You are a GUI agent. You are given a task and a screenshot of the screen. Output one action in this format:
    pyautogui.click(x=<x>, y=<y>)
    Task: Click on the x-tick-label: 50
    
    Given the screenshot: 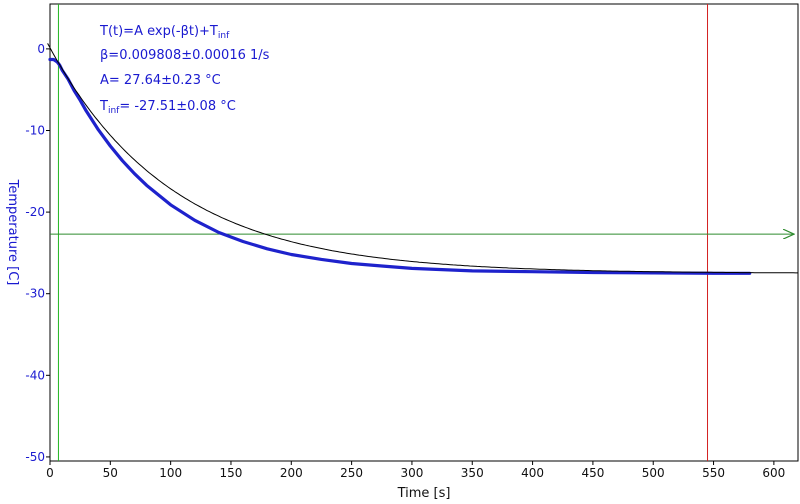 What is the action you would take?
    pyautogui.click(x=110, y=473)
    